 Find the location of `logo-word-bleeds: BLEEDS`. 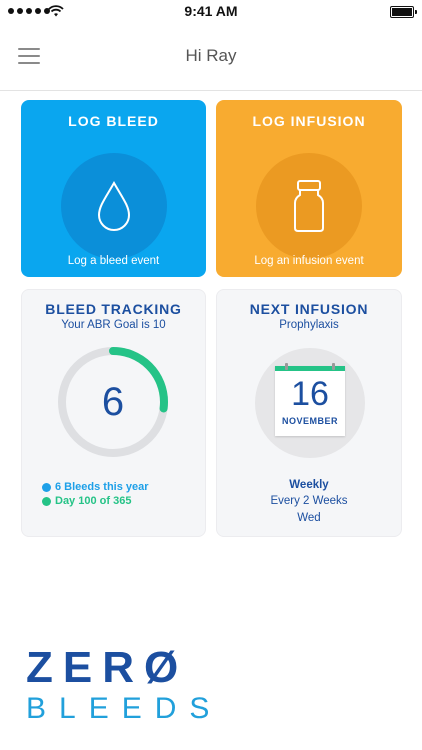

logo-word-bleeds: BLEEDS is located at coordinates (124, 708).